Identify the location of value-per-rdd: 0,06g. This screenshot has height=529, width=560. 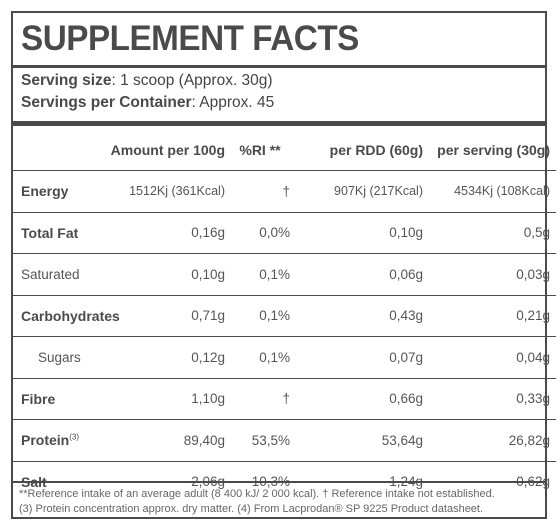
(361, 274).